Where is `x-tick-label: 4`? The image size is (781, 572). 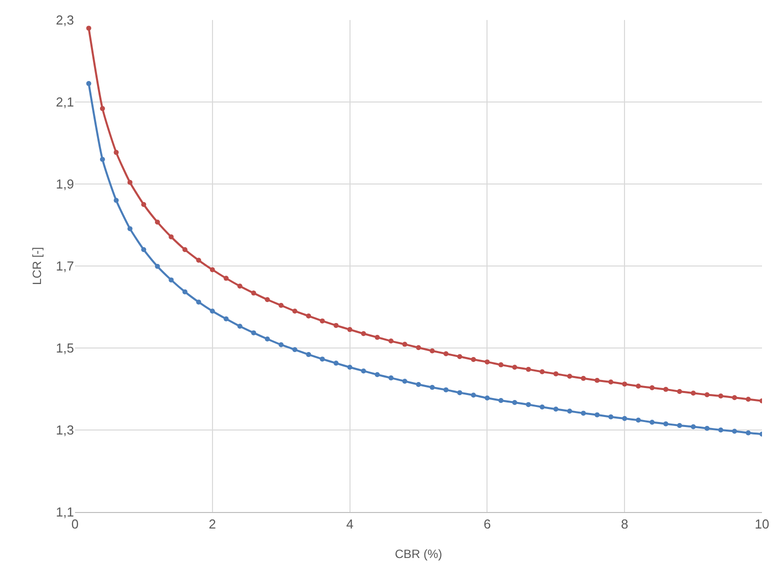 x-tick-label: 4 is located at coordinates (350, 524).